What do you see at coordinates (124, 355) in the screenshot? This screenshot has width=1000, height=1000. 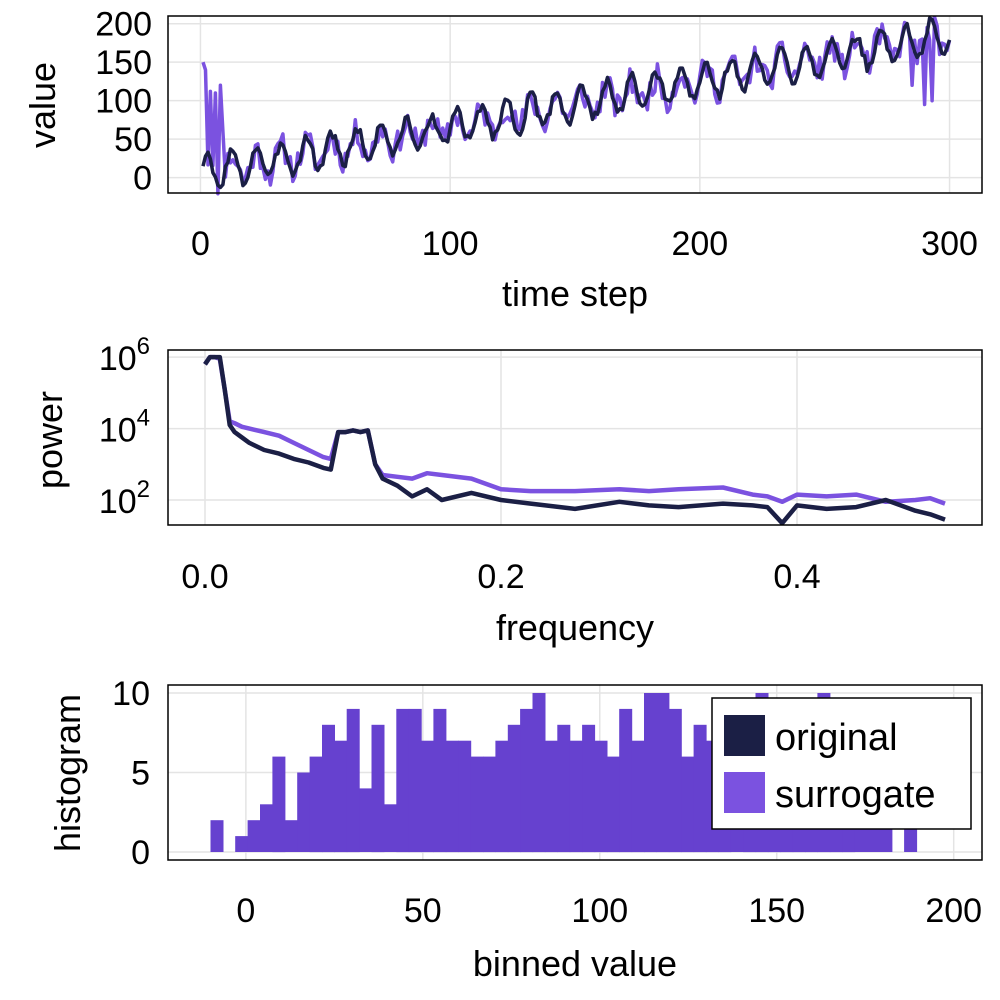 I see `p2-ytick-label: 106` at bounding box center [124, 355].